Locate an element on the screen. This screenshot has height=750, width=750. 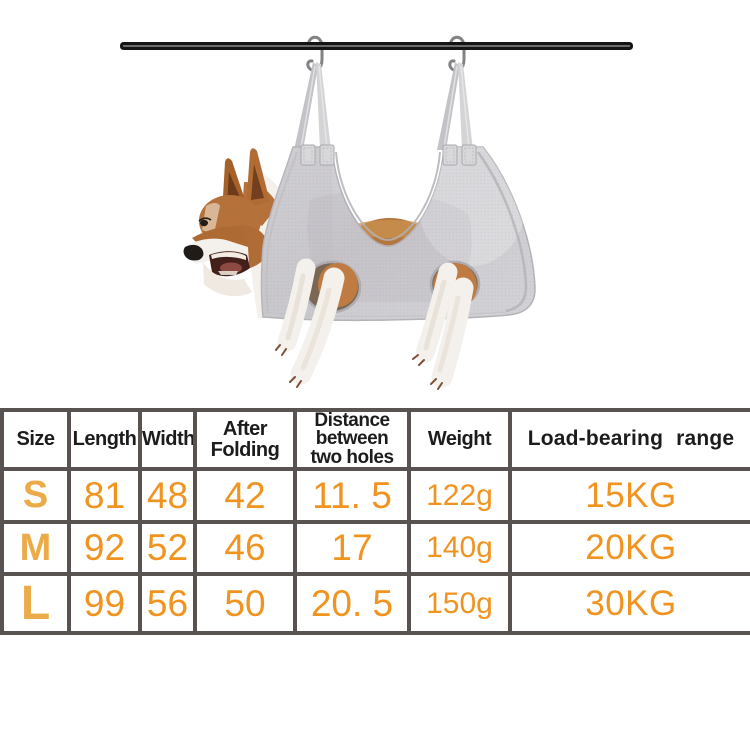
weight-cell: 122g is located at coordinates (459, 495).